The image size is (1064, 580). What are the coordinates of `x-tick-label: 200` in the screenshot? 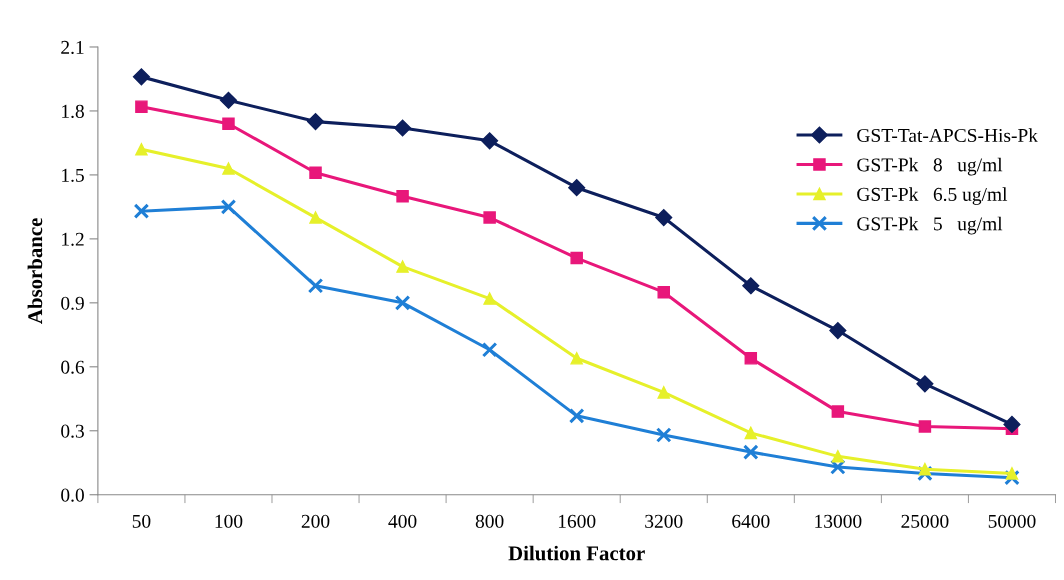 It's located at (315, 521).